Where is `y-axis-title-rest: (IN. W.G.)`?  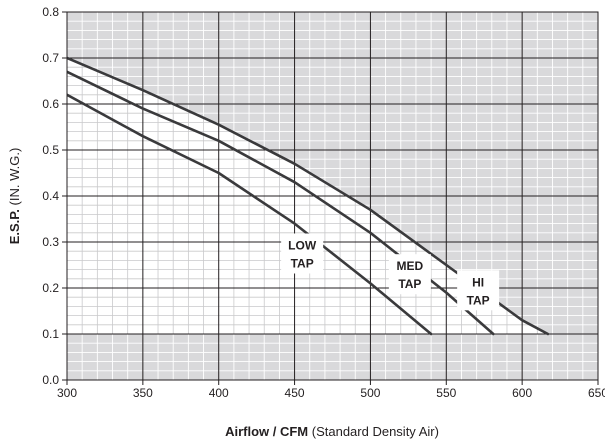
y-axis-title-rest: (IN. W.G.) is located at coordinates (14, 177).